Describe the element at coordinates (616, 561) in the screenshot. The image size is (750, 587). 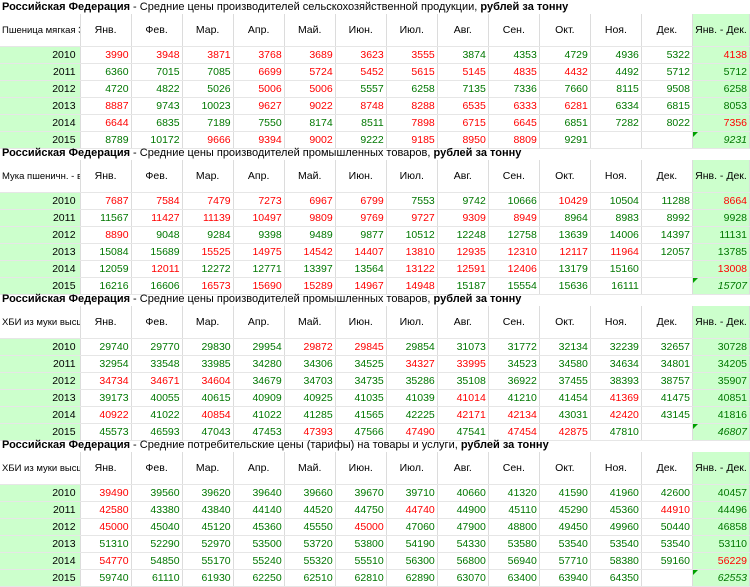
I see `value-cell: 58380` at that location.